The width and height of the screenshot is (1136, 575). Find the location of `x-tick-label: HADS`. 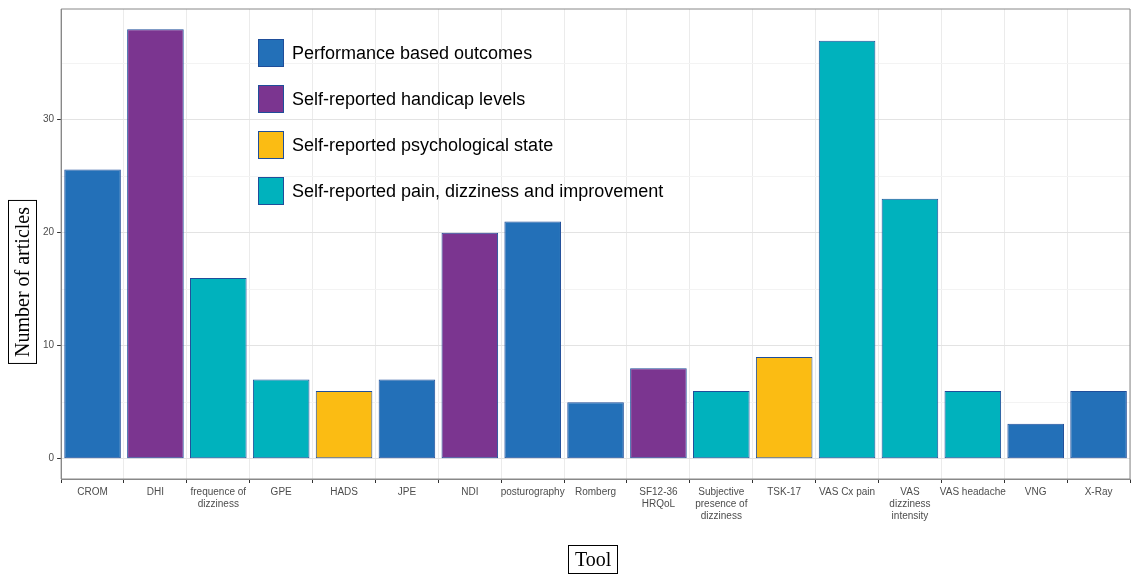

x-tick-label: HADS is located at coordinates (344, 491).